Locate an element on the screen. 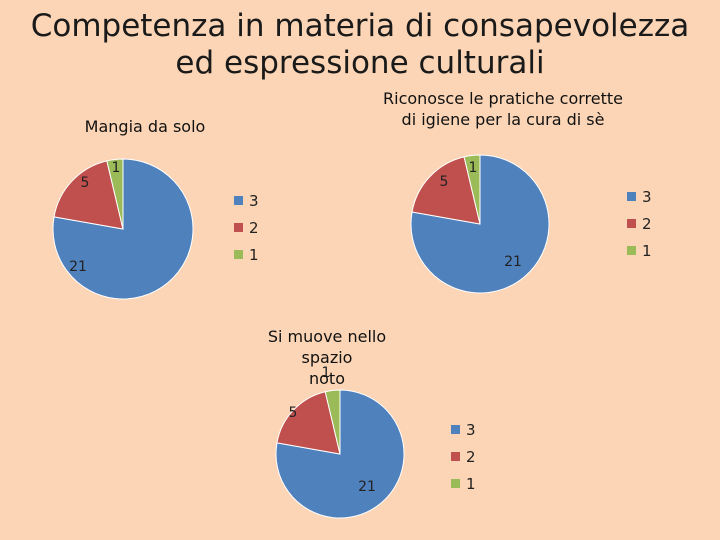 The height and width of the screenshot is (540, 720). chart-3-data-label-2: 5 is located at coordinates (293, 413).